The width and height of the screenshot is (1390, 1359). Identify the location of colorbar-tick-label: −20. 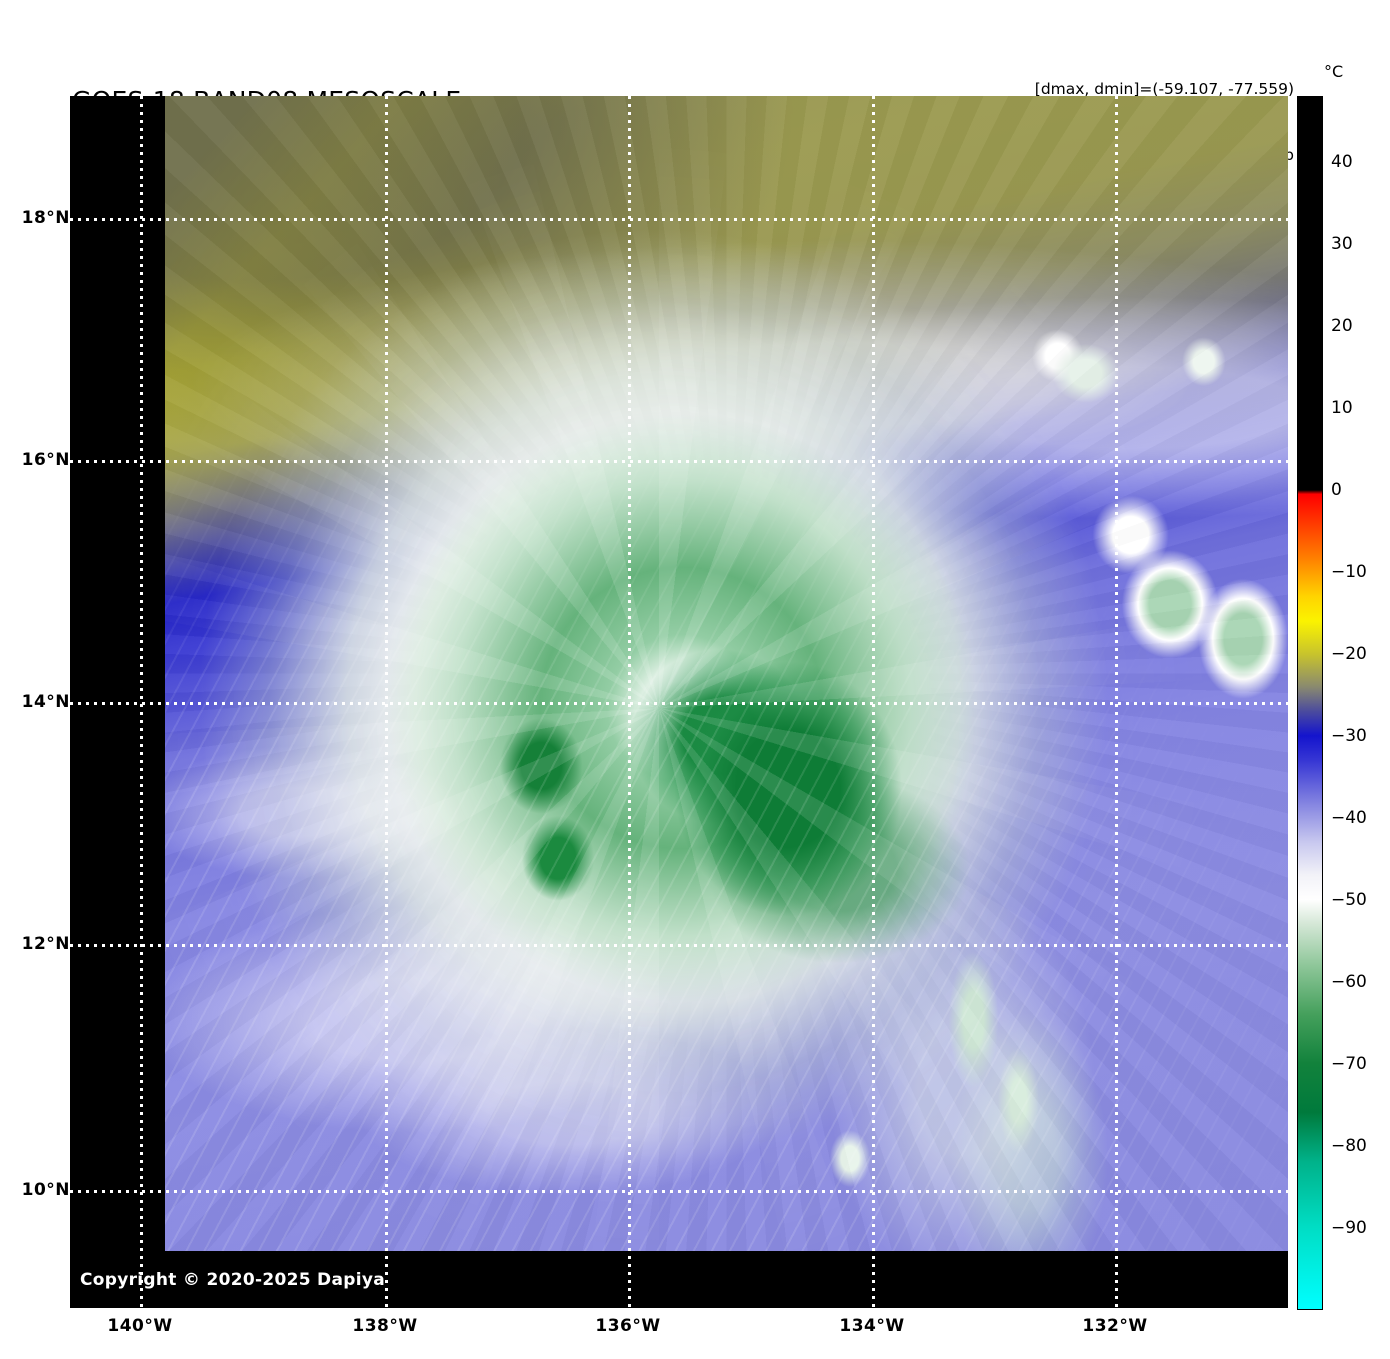
(1349, 653).